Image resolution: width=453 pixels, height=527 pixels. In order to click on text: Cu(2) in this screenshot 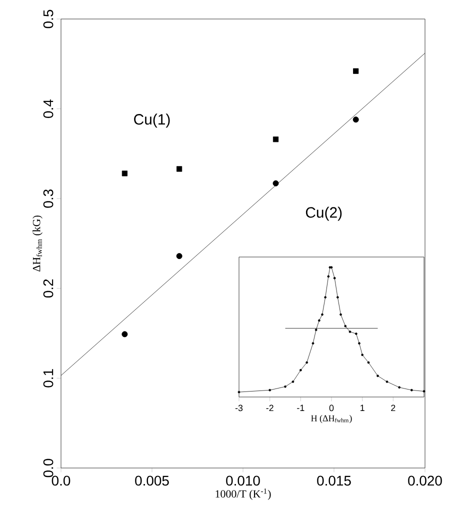, I will do `click(324, 213)`.